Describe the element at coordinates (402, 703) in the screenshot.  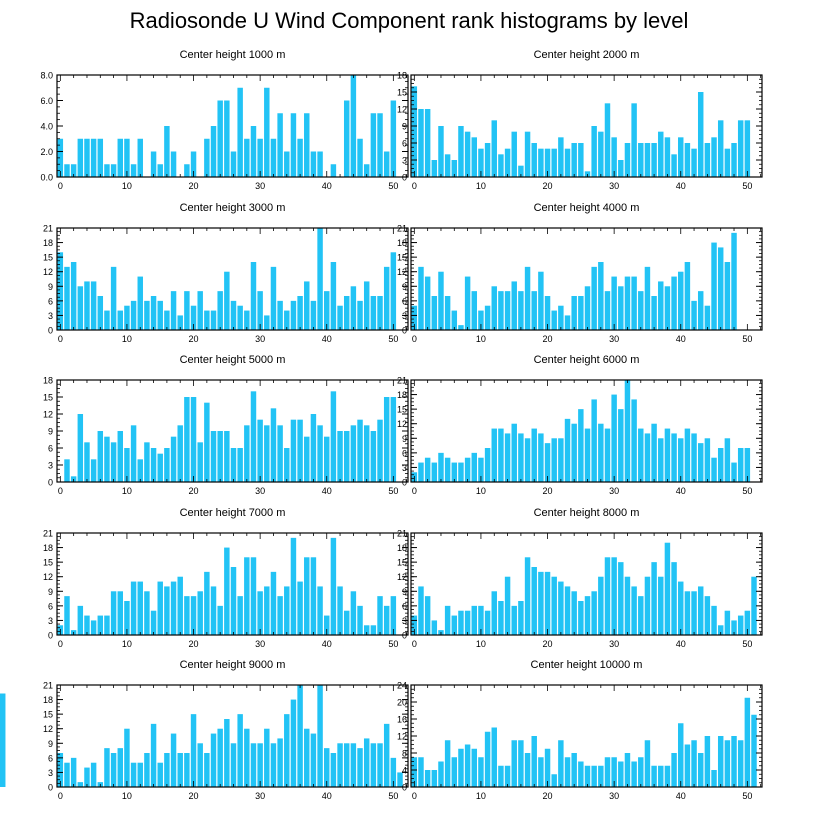
I see `y-tick-label: 20` at that location.